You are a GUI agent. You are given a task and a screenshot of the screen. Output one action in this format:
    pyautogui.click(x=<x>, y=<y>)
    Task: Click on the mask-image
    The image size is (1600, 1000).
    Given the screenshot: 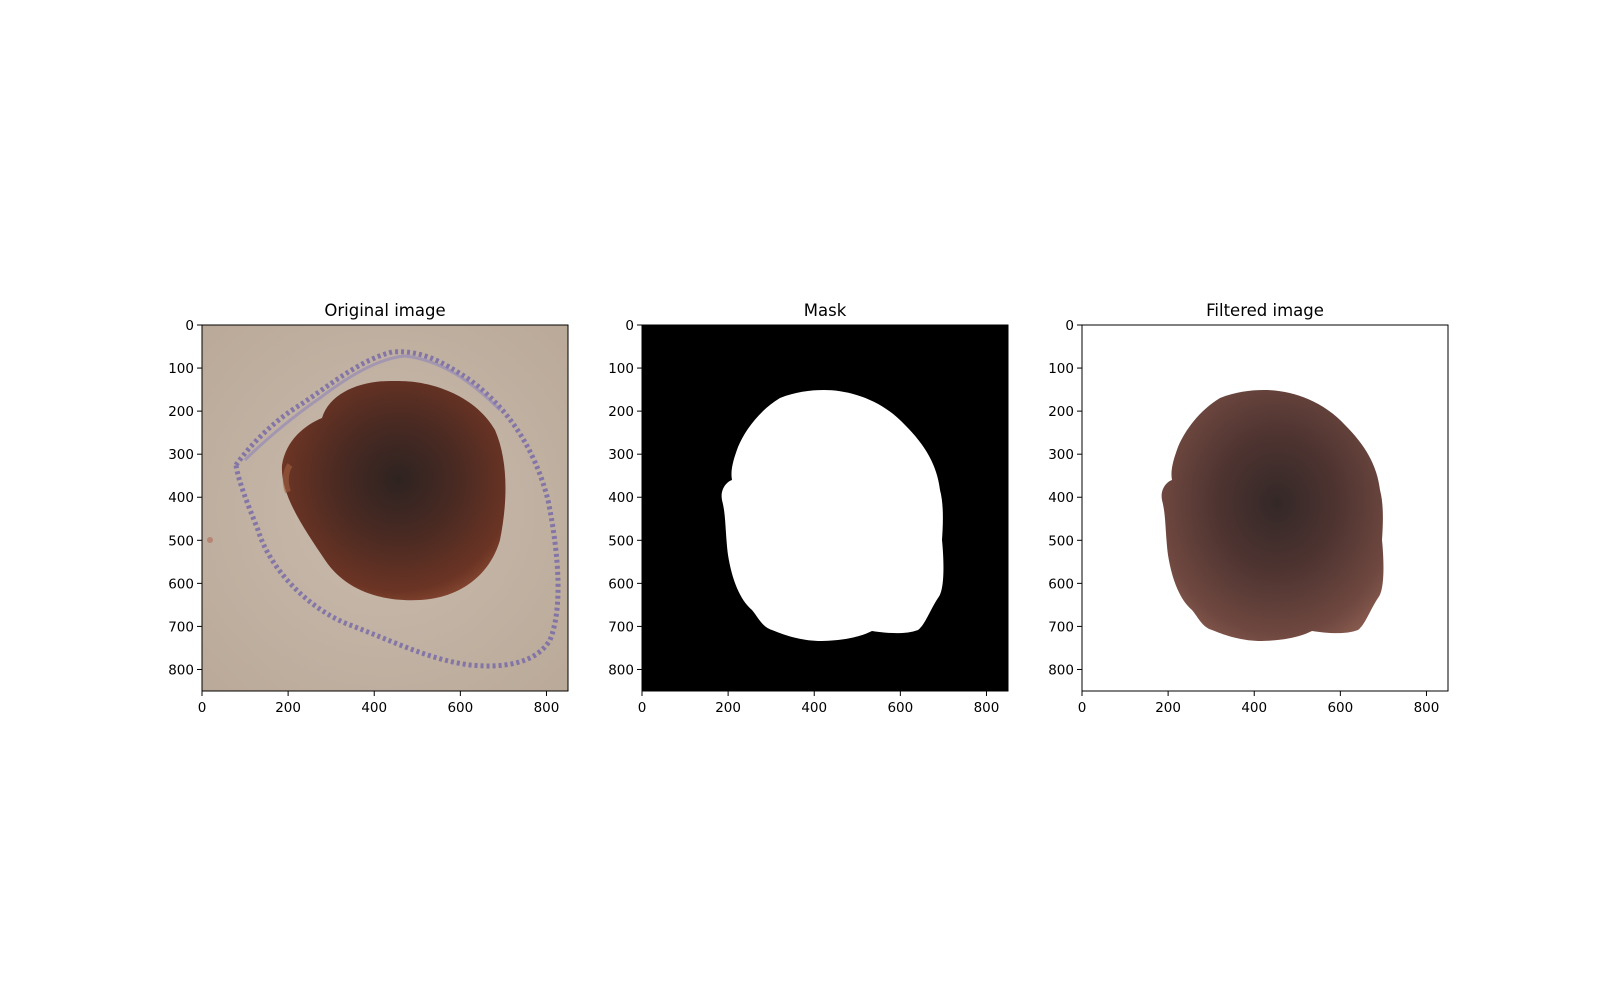 What is the action you would take?
    pyautogui.click(x=825, y=508)
    